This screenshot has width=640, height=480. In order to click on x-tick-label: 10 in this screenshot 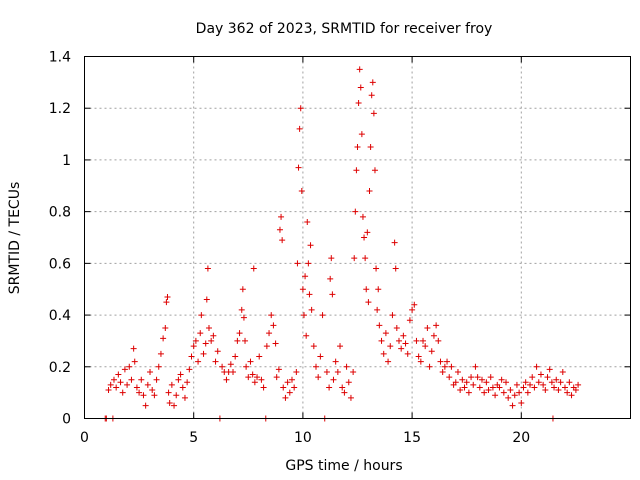, I will do `click(303, 438)`.